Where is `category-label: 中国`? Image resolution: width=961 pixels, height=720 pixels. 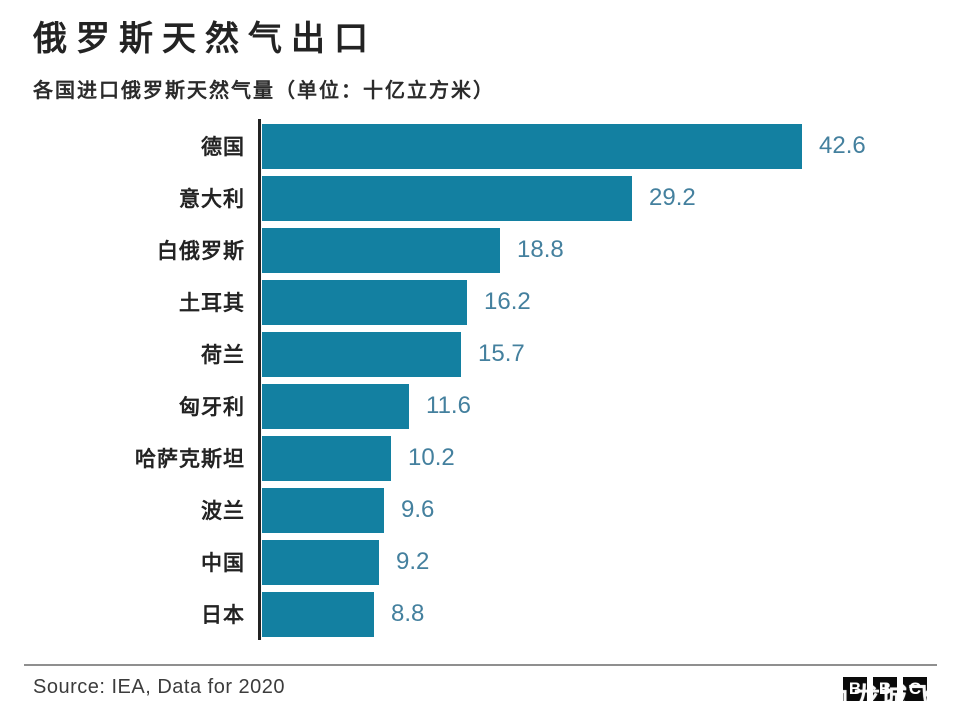 category-label: 中国 is located at coordinates (223, 563).